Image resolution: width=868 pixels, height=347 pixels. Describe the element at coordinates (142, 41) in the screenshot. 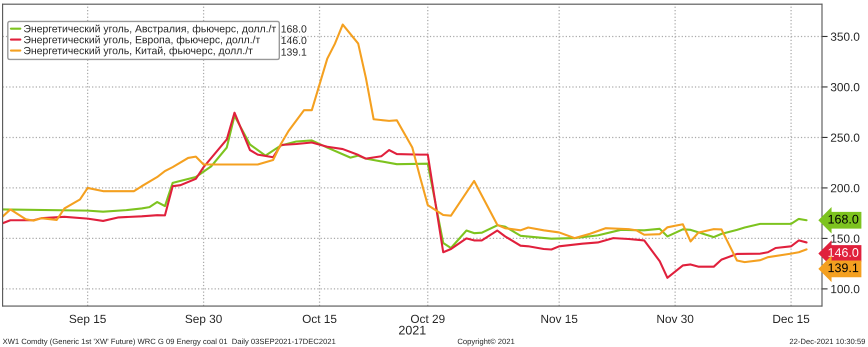

I see `legend-label: Энергетический уголь, Европа, фьючерс, долл./т` at that location.